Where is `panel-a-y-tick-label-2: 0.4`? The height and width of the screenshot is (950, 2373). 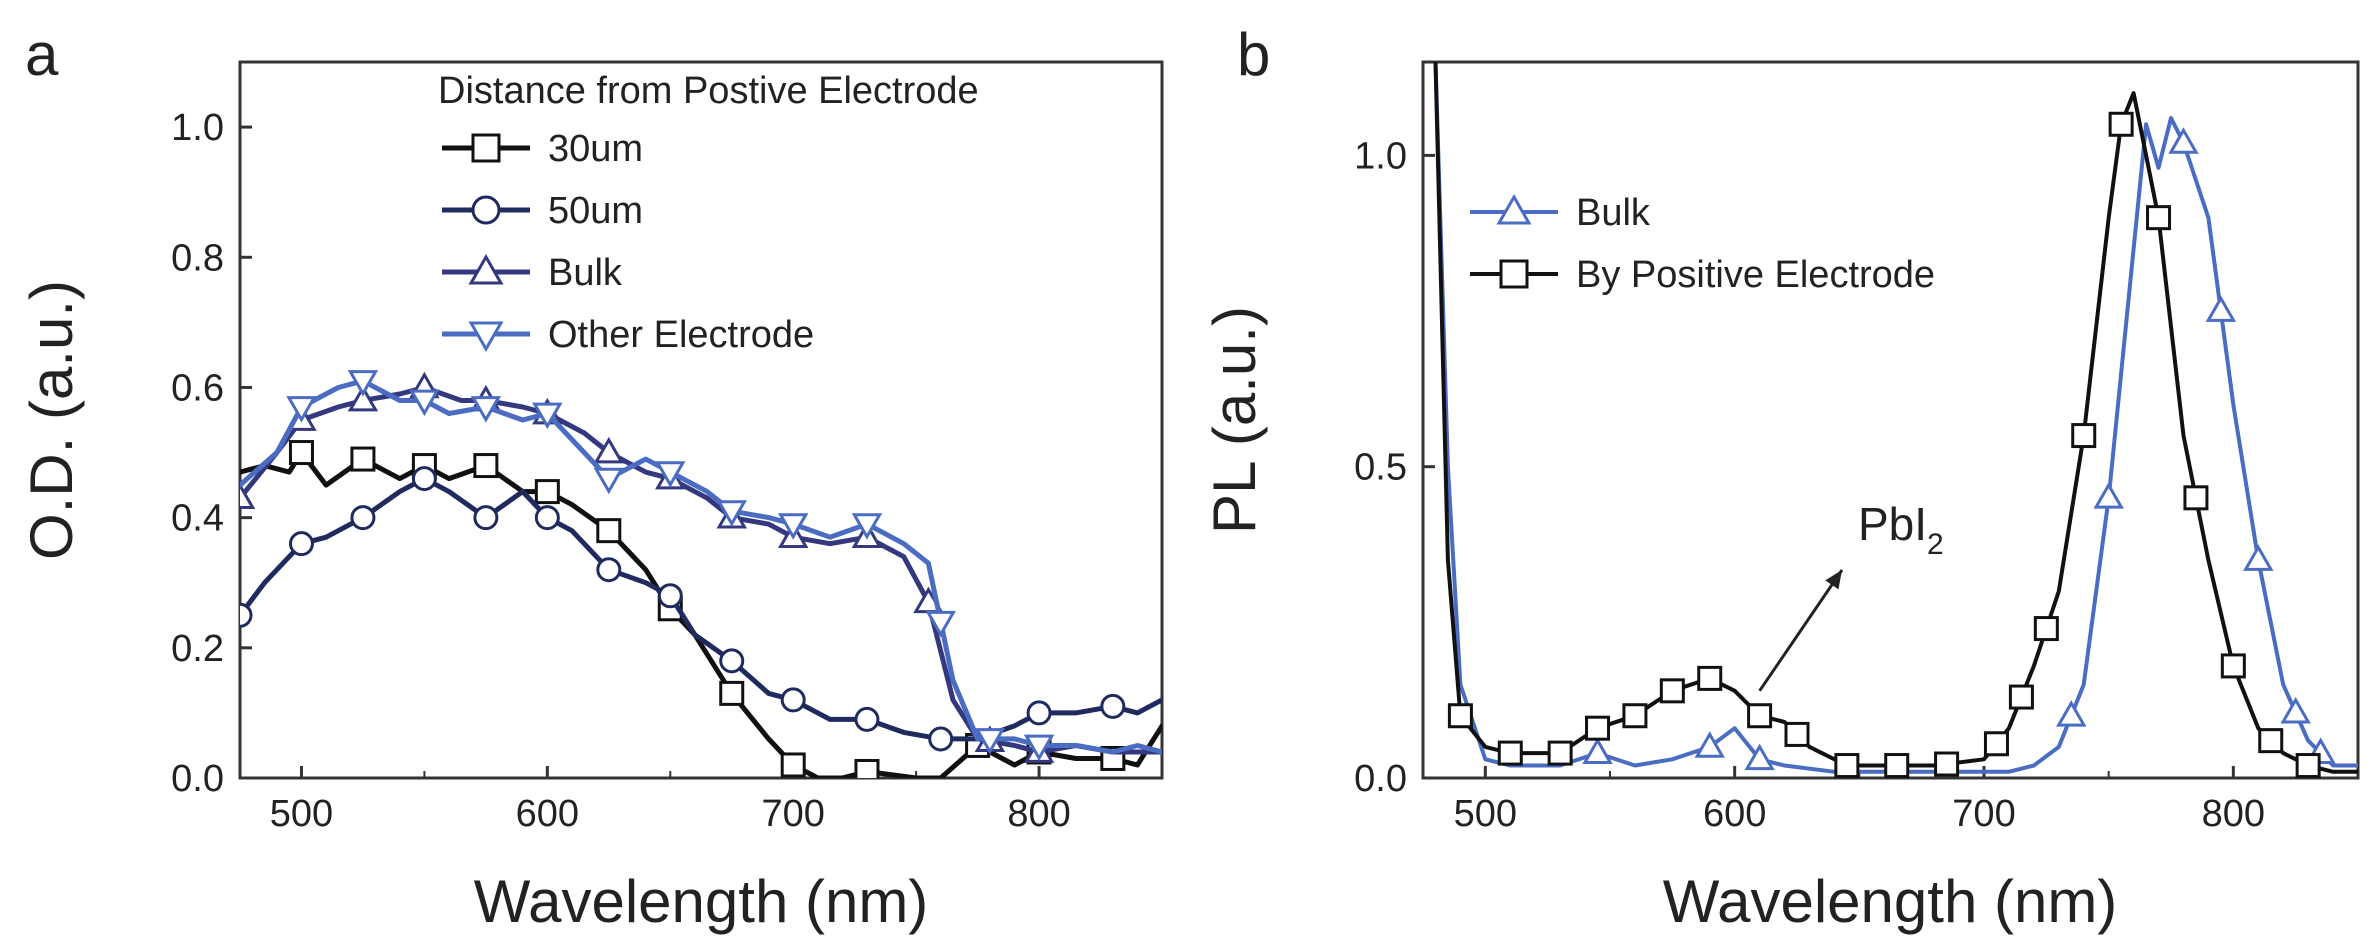 panel-a-y-tick-label-2: 0.4 is located at coordinates (197, 519).